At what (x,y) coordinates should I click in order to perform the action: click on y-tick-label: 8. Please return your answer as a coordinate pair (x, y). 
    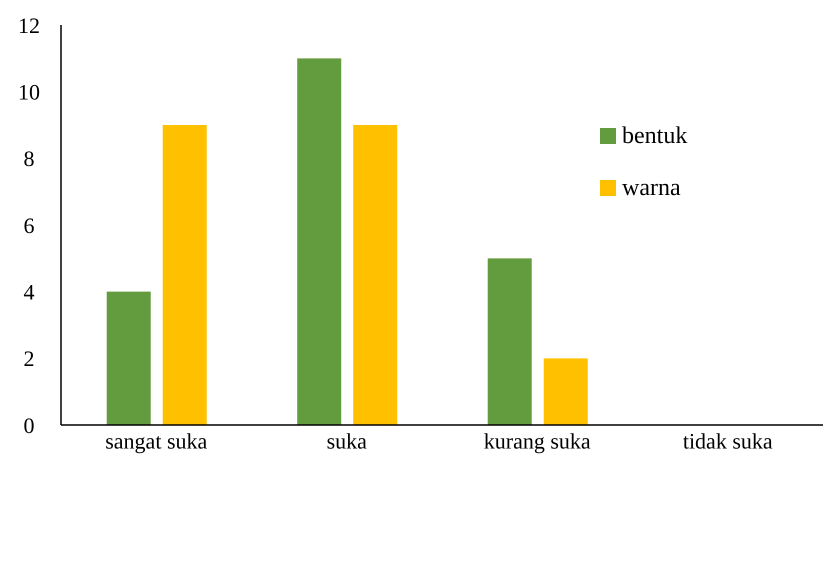
    Looking at the image, I should click on (29, 159).